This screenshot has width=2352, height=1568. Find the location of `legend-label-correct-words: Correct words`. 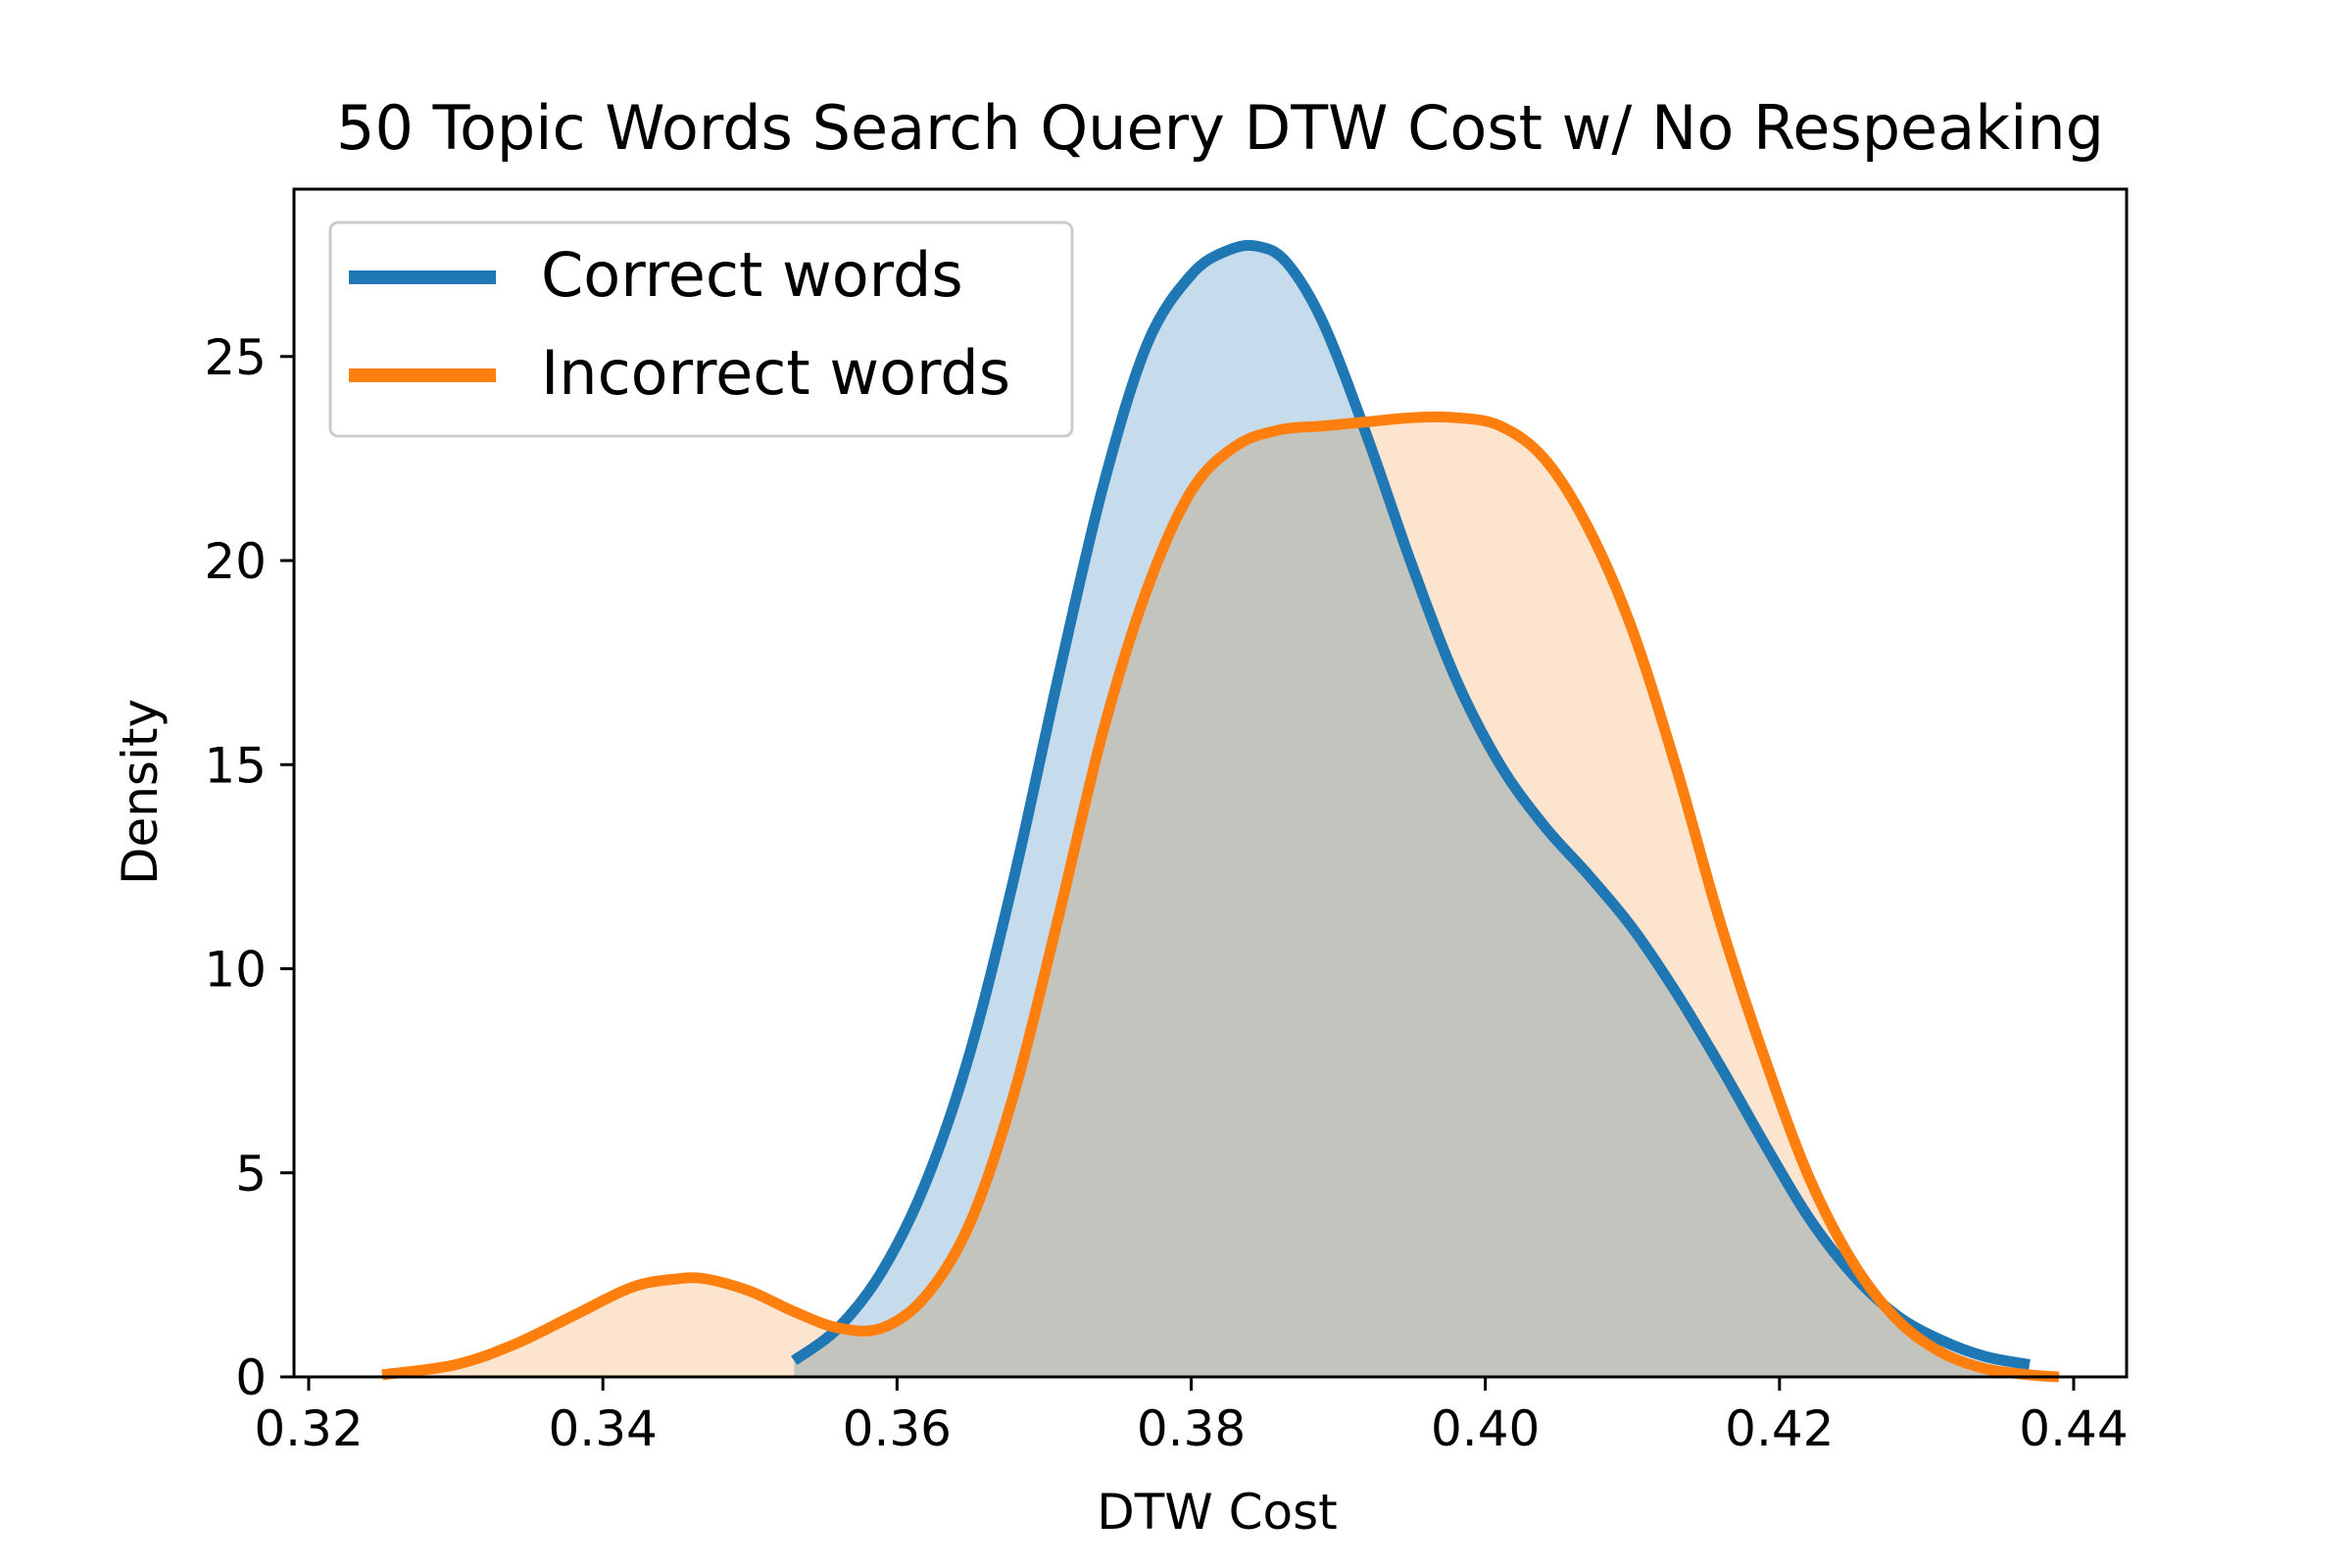

legend-label-correct-words: Correct words is located at coordinates (752, 275).